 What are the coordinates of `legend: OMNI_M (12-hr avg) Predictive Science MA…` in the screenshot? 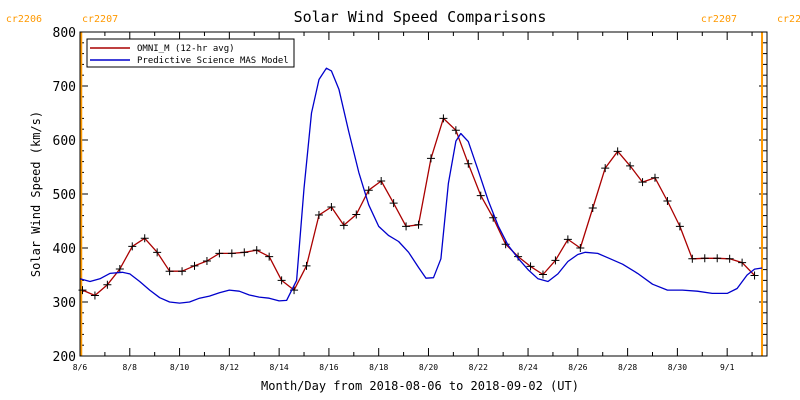 It's located at (190, 53).